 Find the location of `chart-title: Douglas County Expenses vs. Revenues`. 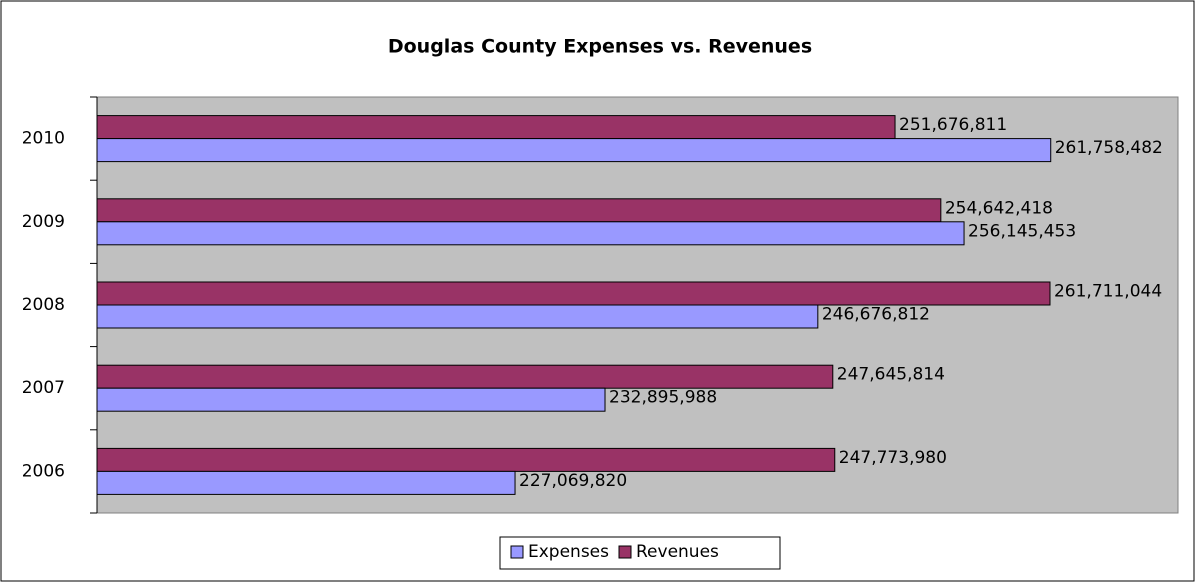

chart-title: Douglas County Expenses vs. Revenues is located at coordinates (600, 47).